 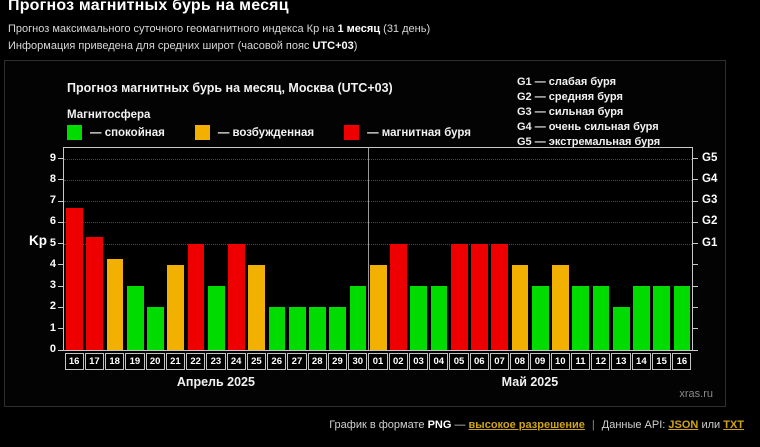 What do you see at coordinates (38, 240) in the screenshot?
I see `y-axis-title: Kp` at bounding box center [38, 240].